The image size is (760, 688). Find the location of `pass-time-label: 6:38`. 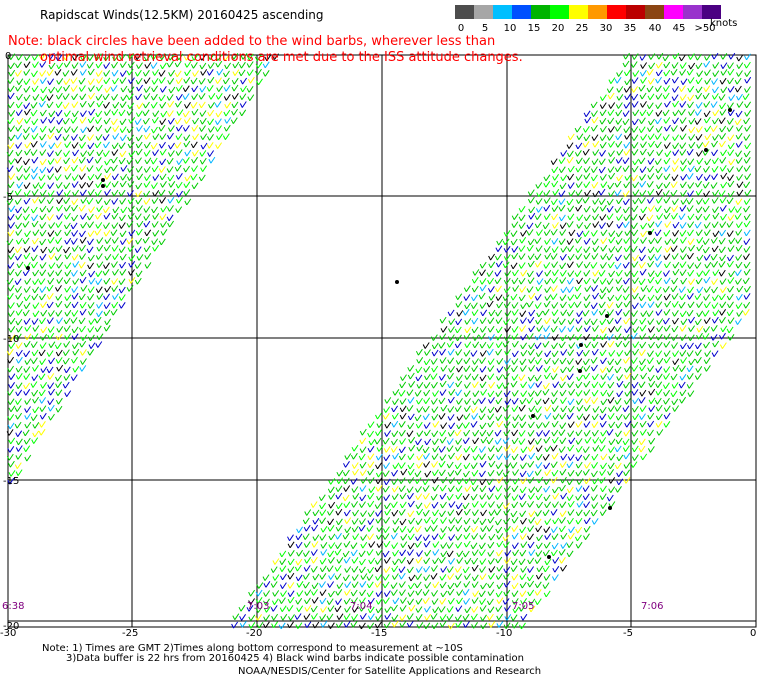

pass-time-label: 6:38 is located at coordinates (13, 606).